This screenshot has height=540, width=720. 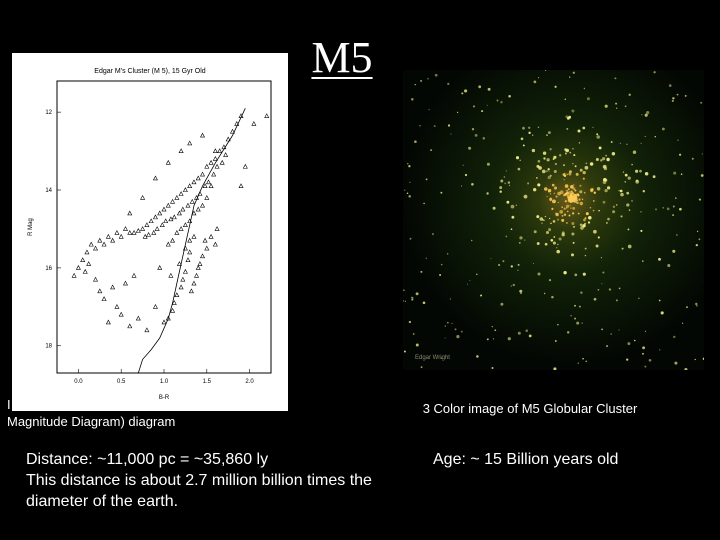 I want to click on isochrone-line, so click(x=191, y=241).